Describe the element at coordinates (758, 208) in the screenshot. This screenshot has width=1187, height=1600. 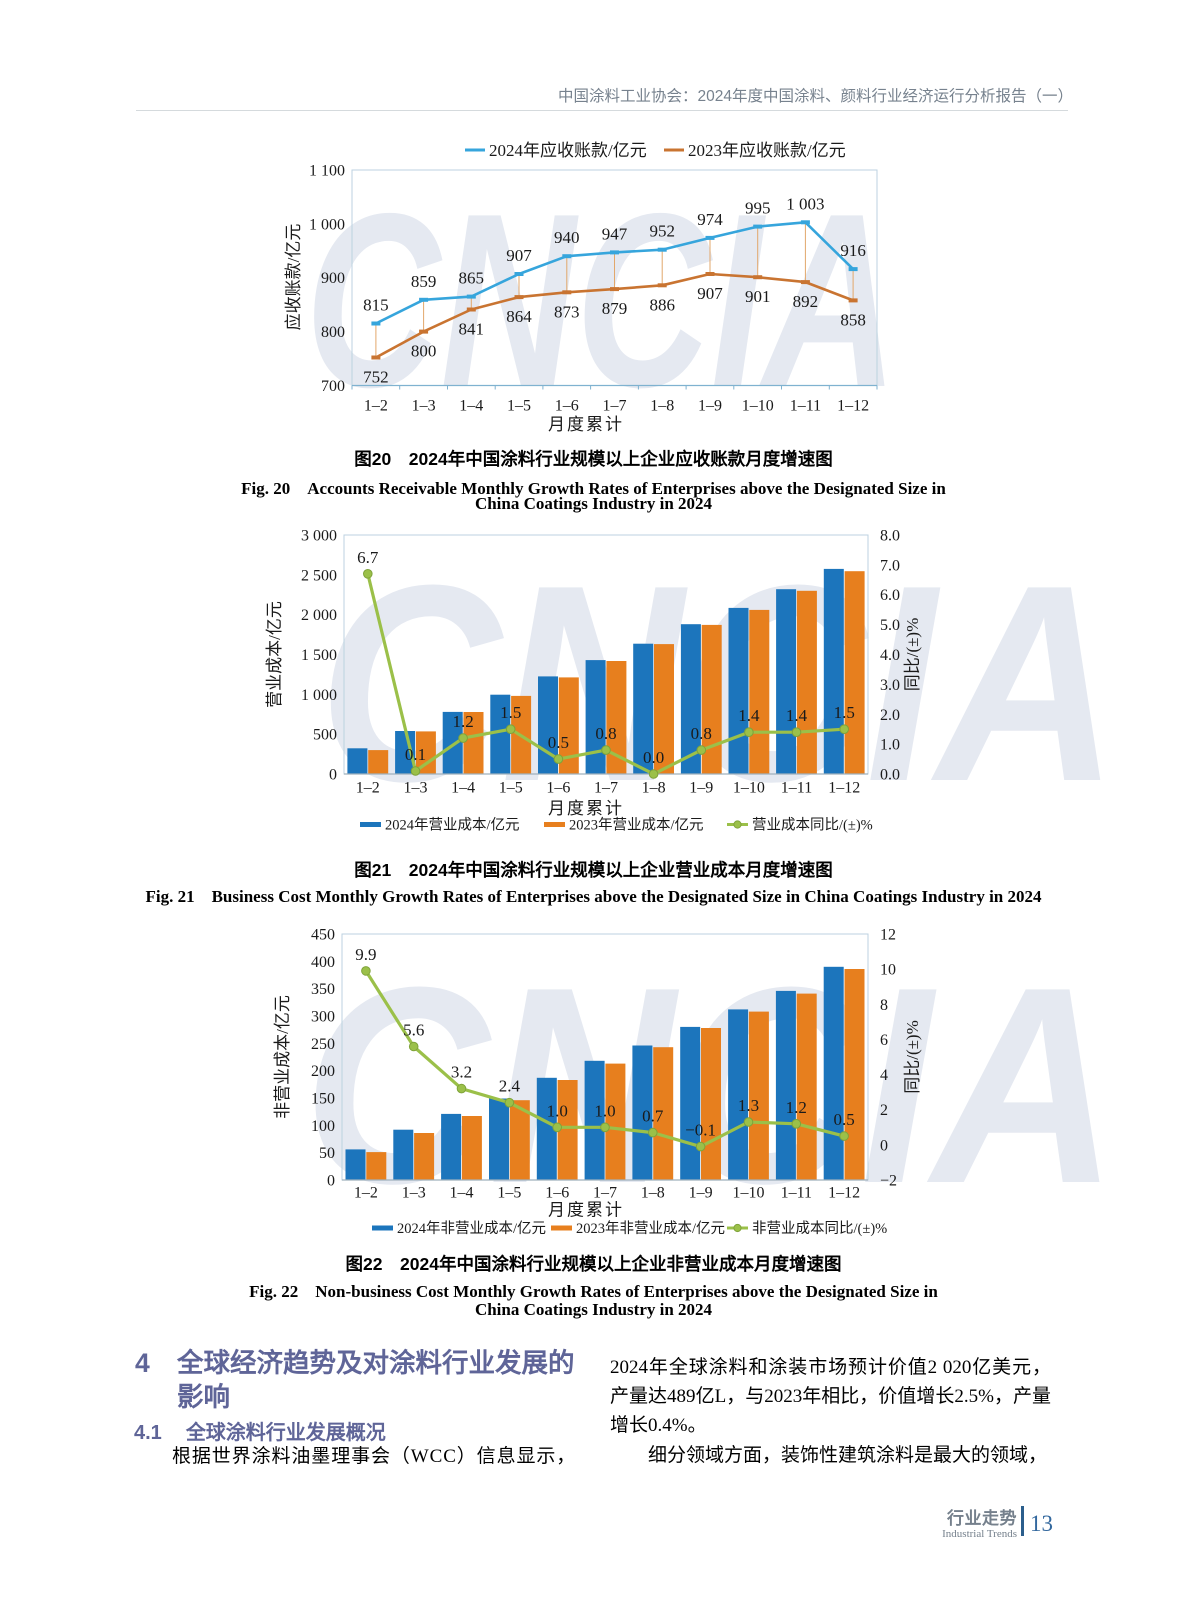
I see `svg-text: 995` at that location.